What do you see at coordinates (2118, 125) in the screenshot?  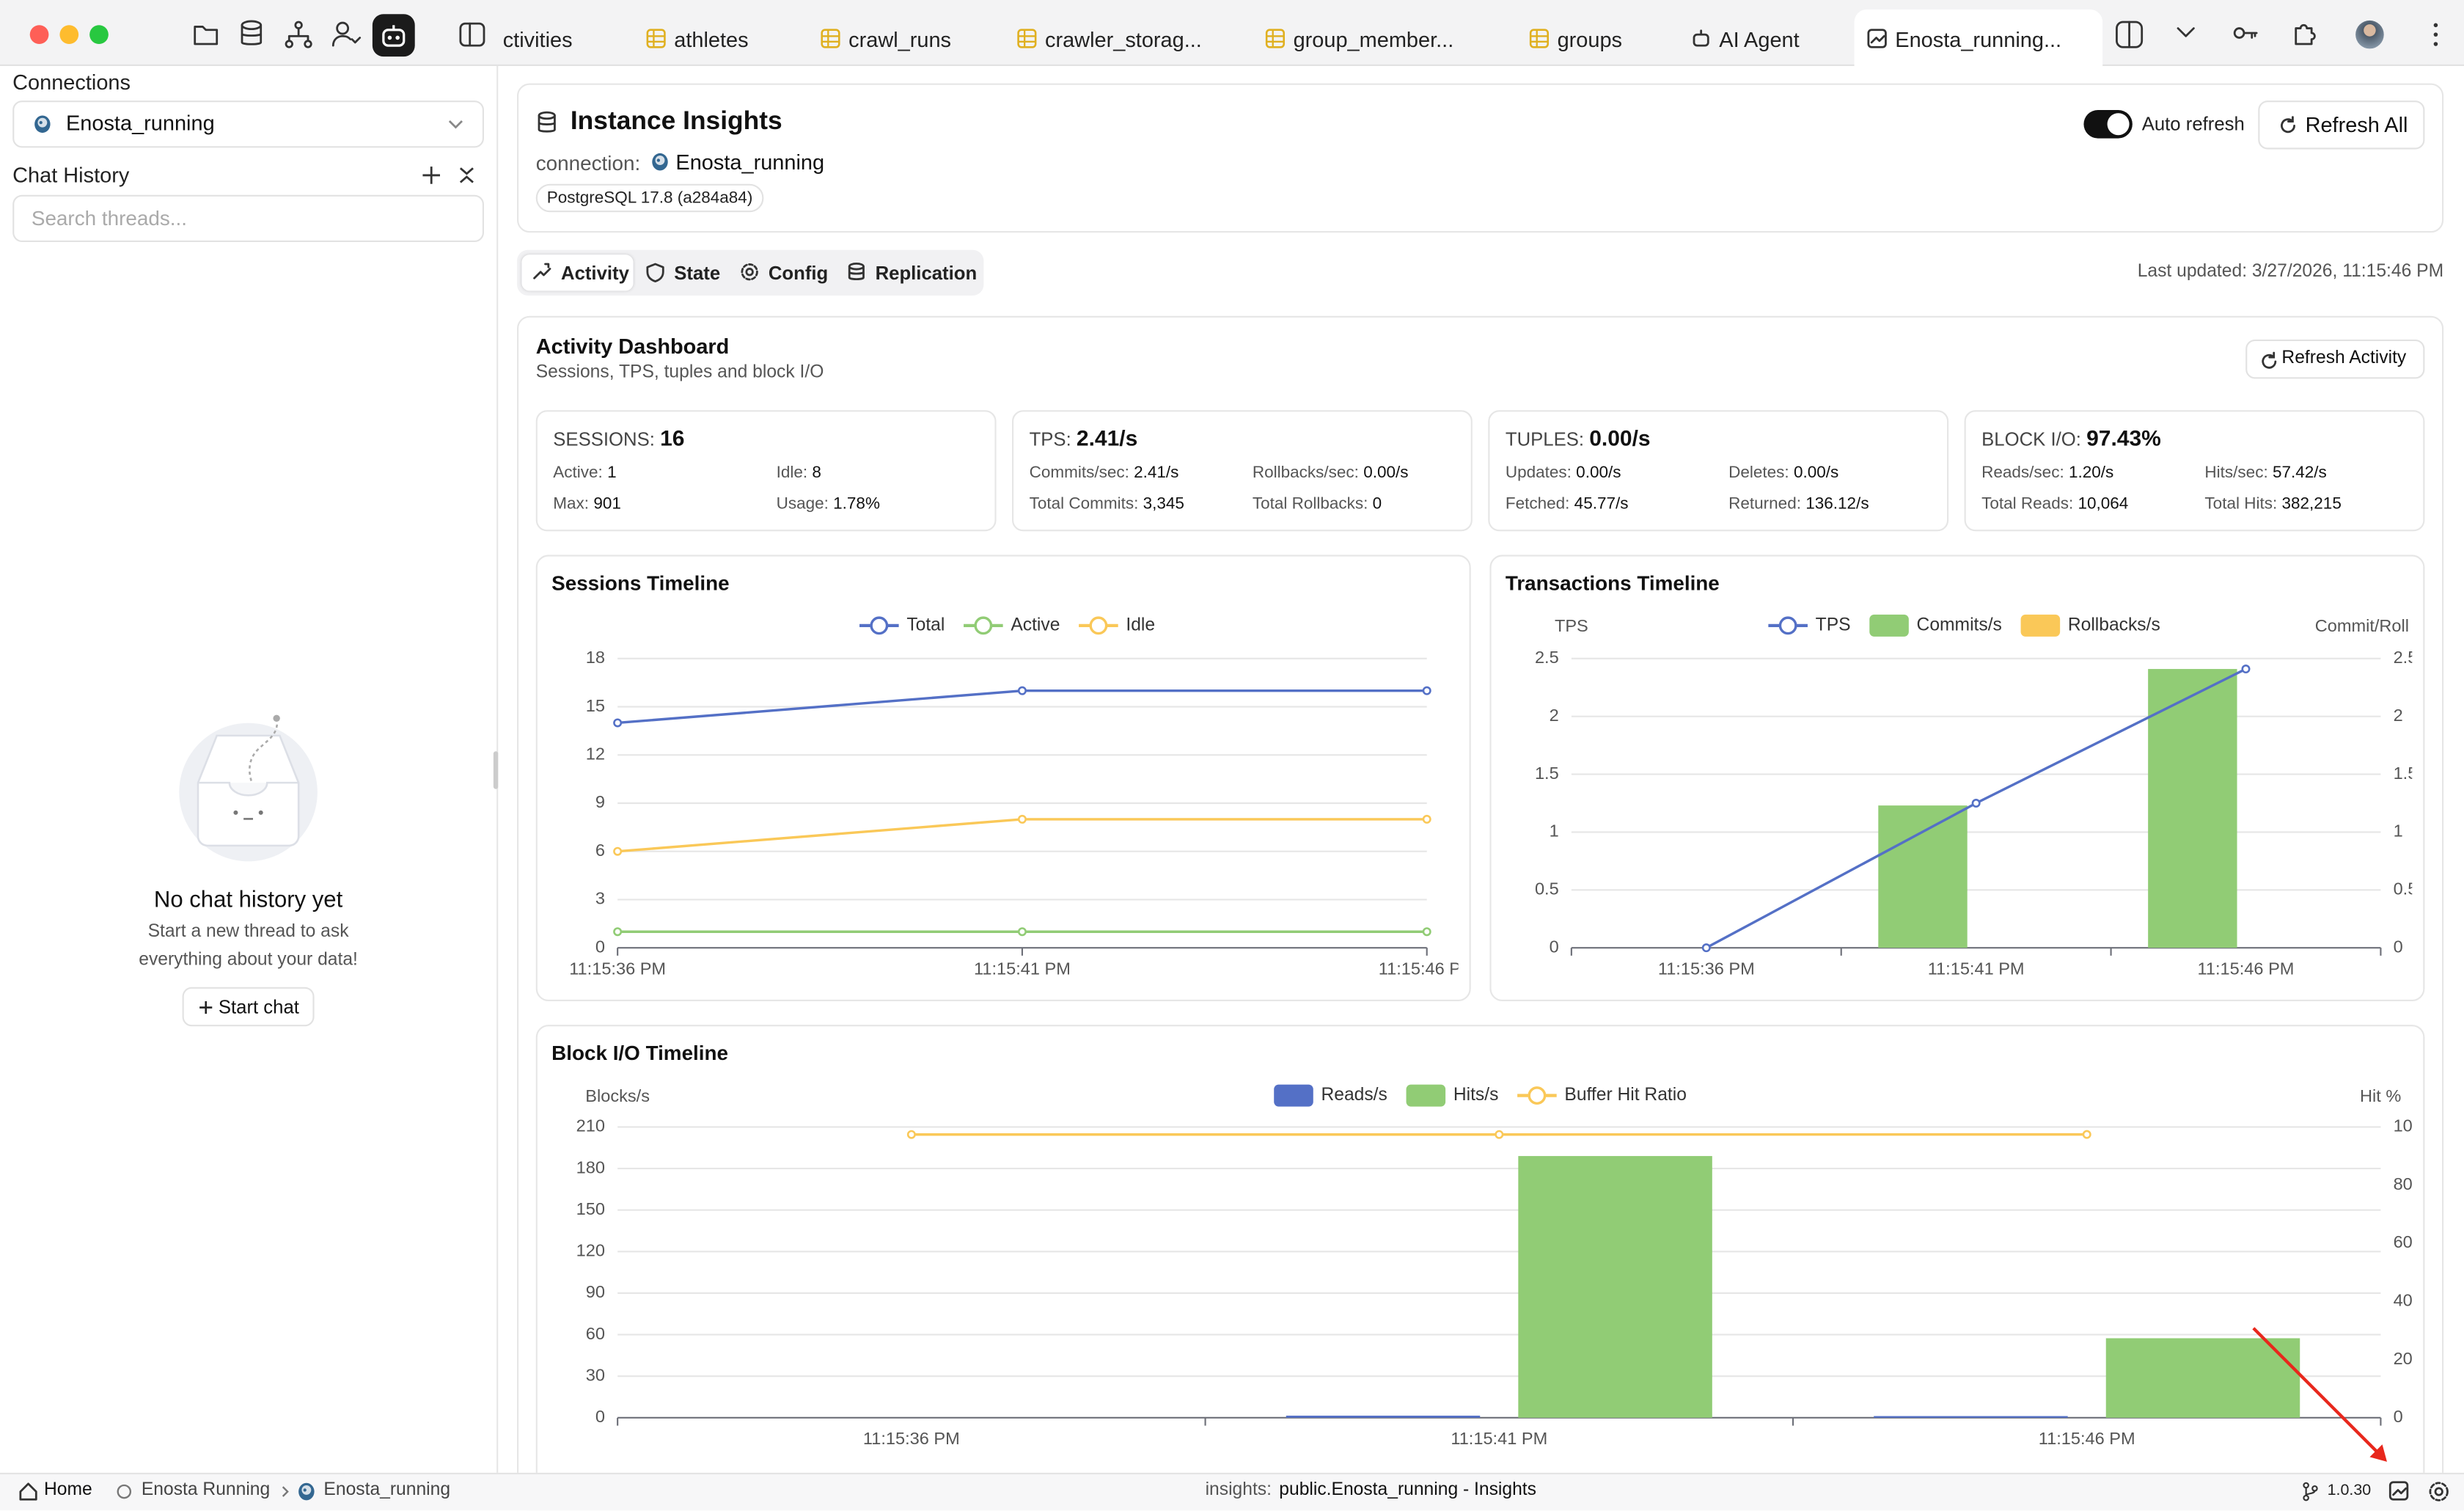 I see `toggle-knob` at bounding box center [2118, 125].